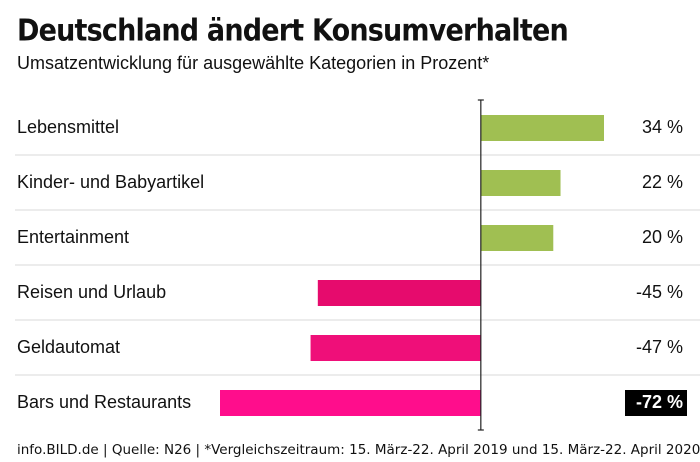  I want to click on category-label: Kinder- und Babyartikel, so click(110, 182).